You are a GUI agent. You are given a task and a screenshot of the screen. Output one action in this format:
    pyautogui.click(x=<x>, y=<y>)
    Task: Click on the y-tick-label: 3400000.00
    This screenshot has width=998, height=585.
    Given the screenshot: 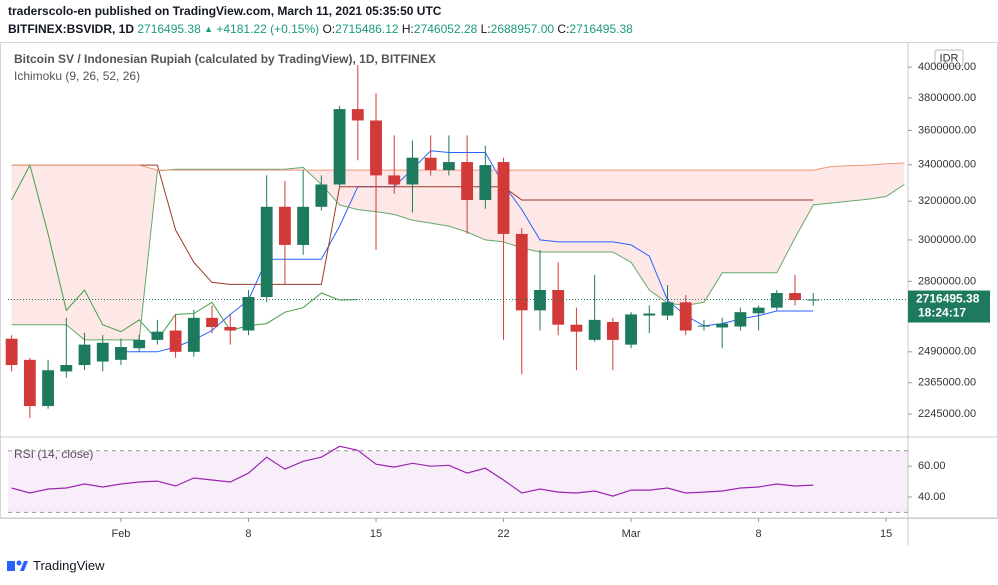 What is the action you would take?
    pyautogui.click(x=947, y=165)
    